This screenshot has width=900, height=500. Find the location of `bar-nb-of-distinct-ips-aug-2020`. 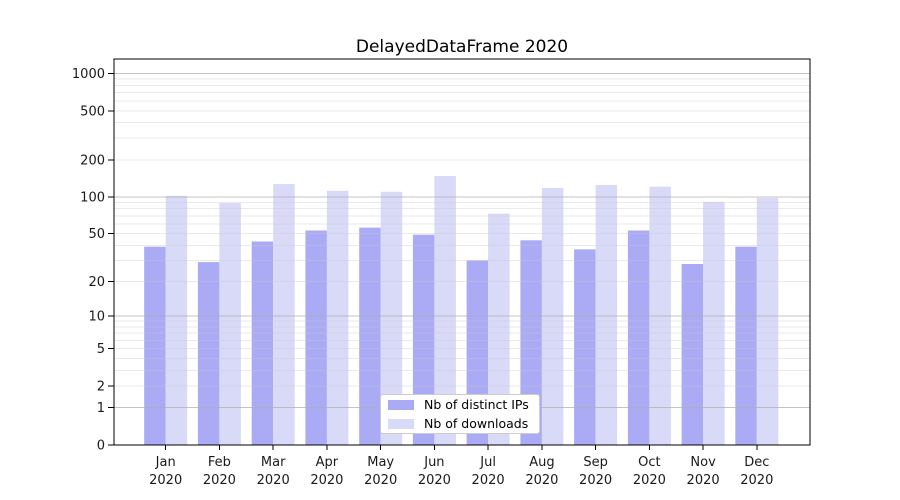

bar-nb-of-distinct-ips-aug-2020 is located at coordinates (531, 342).